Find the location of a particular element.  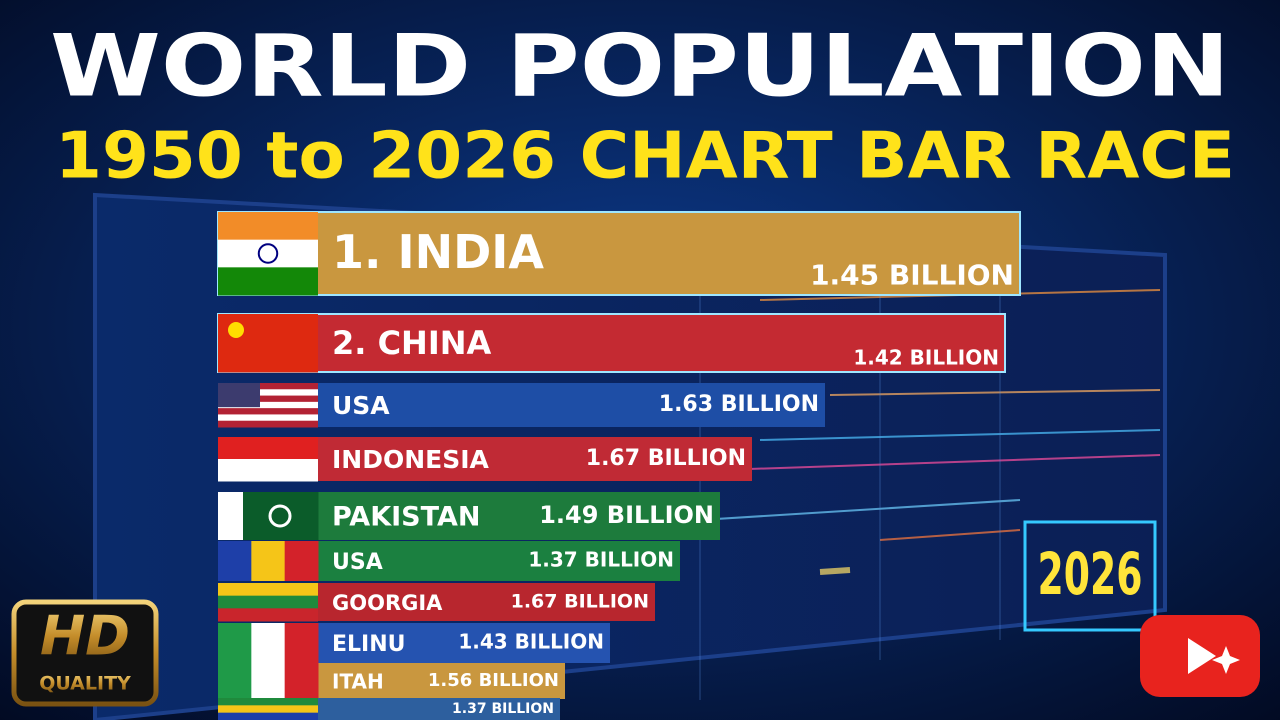

bar-row: PAKISTAN 1.49 BILLION is located at coordinates (469, 516).